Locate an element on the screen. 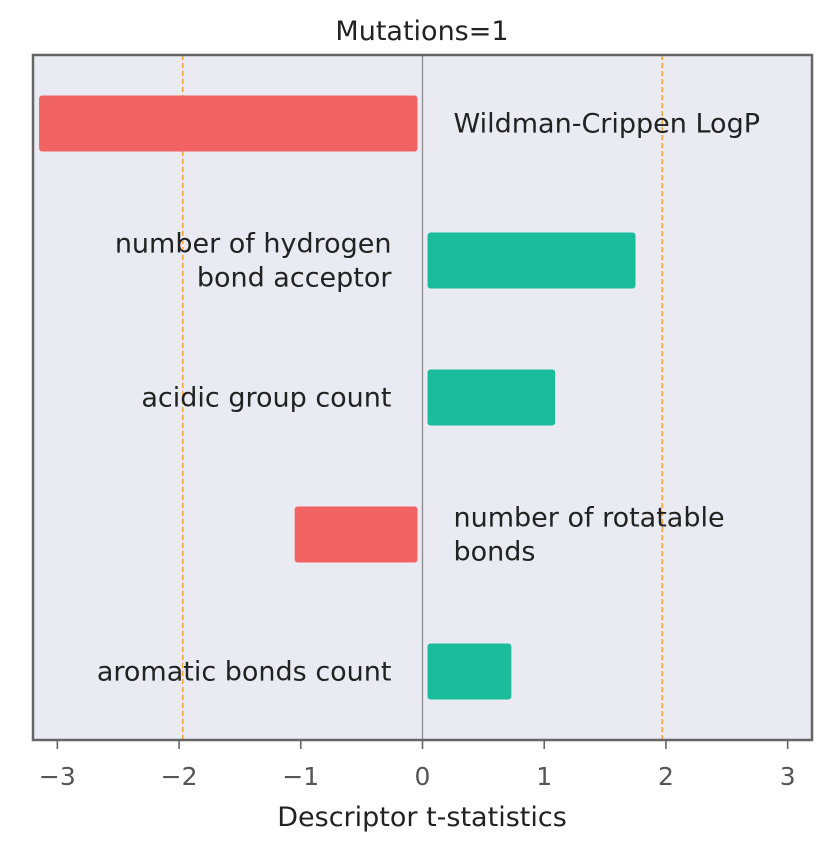  x-axis-label: Descriptor t-statistics is located at coordinates (422, 817).